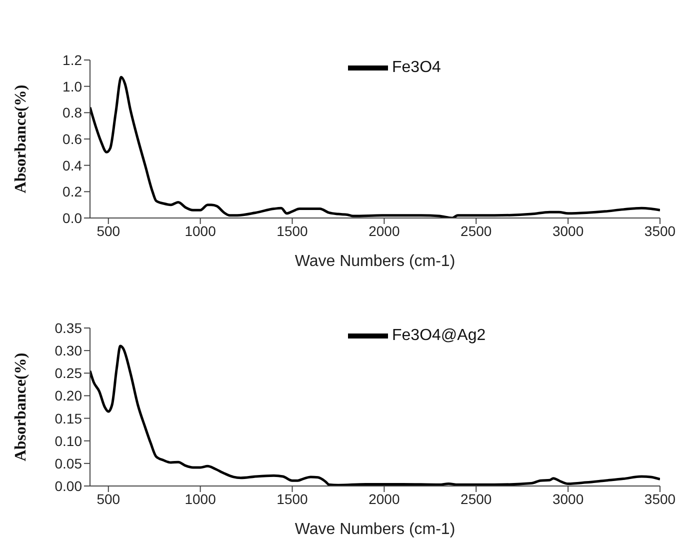 The height and width of the screenshot is (554, 678). Describe the element at coordinates (68, 373) in the screenshot. I see `y-tick-label: 0.25` at that location.